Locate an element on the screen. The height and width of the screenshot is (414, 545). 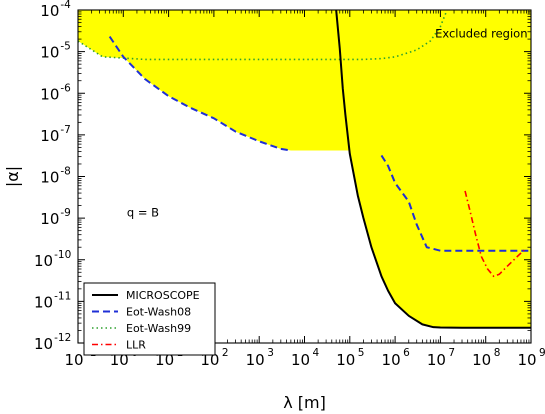
legend-label-microscope: MICROSCOPE is located at coordinates (163, 295).